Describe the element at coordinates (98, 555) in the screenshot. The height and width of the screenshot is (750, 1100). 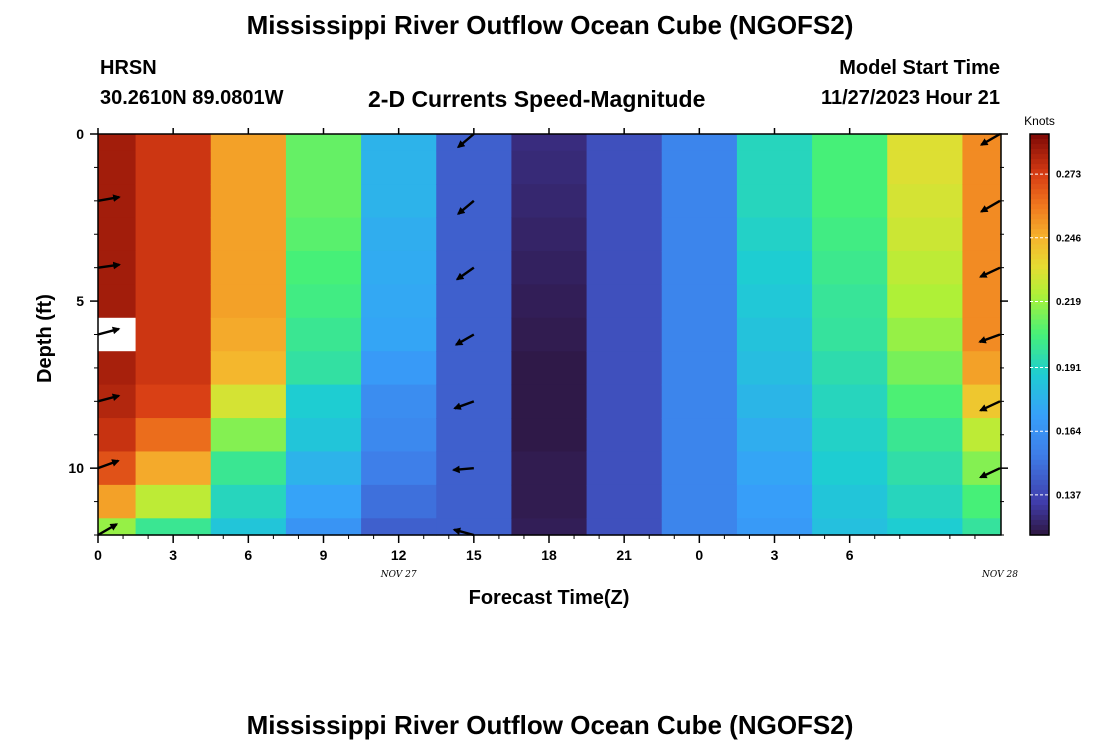
I see `x-tick-label: 0` at that location.